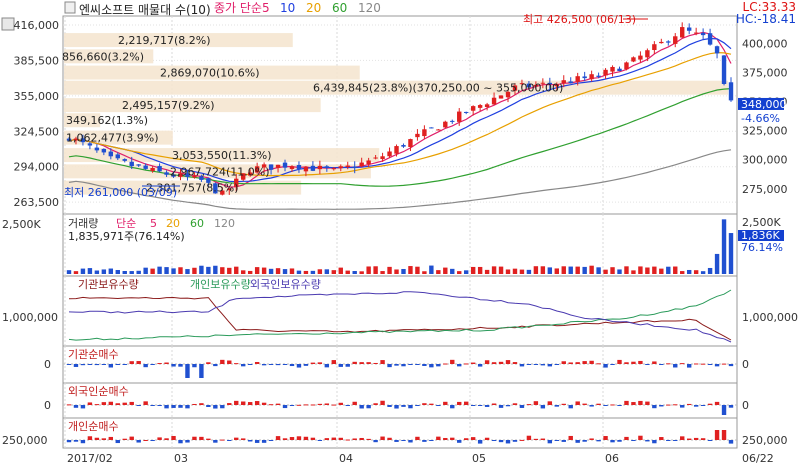 The width and height of the screenshot is (800, 470). What do you see at coordinates (30, 317) in the screenshot?
I see `holdings-tick-left: 1,000,000` at bounding box center [30, 317].